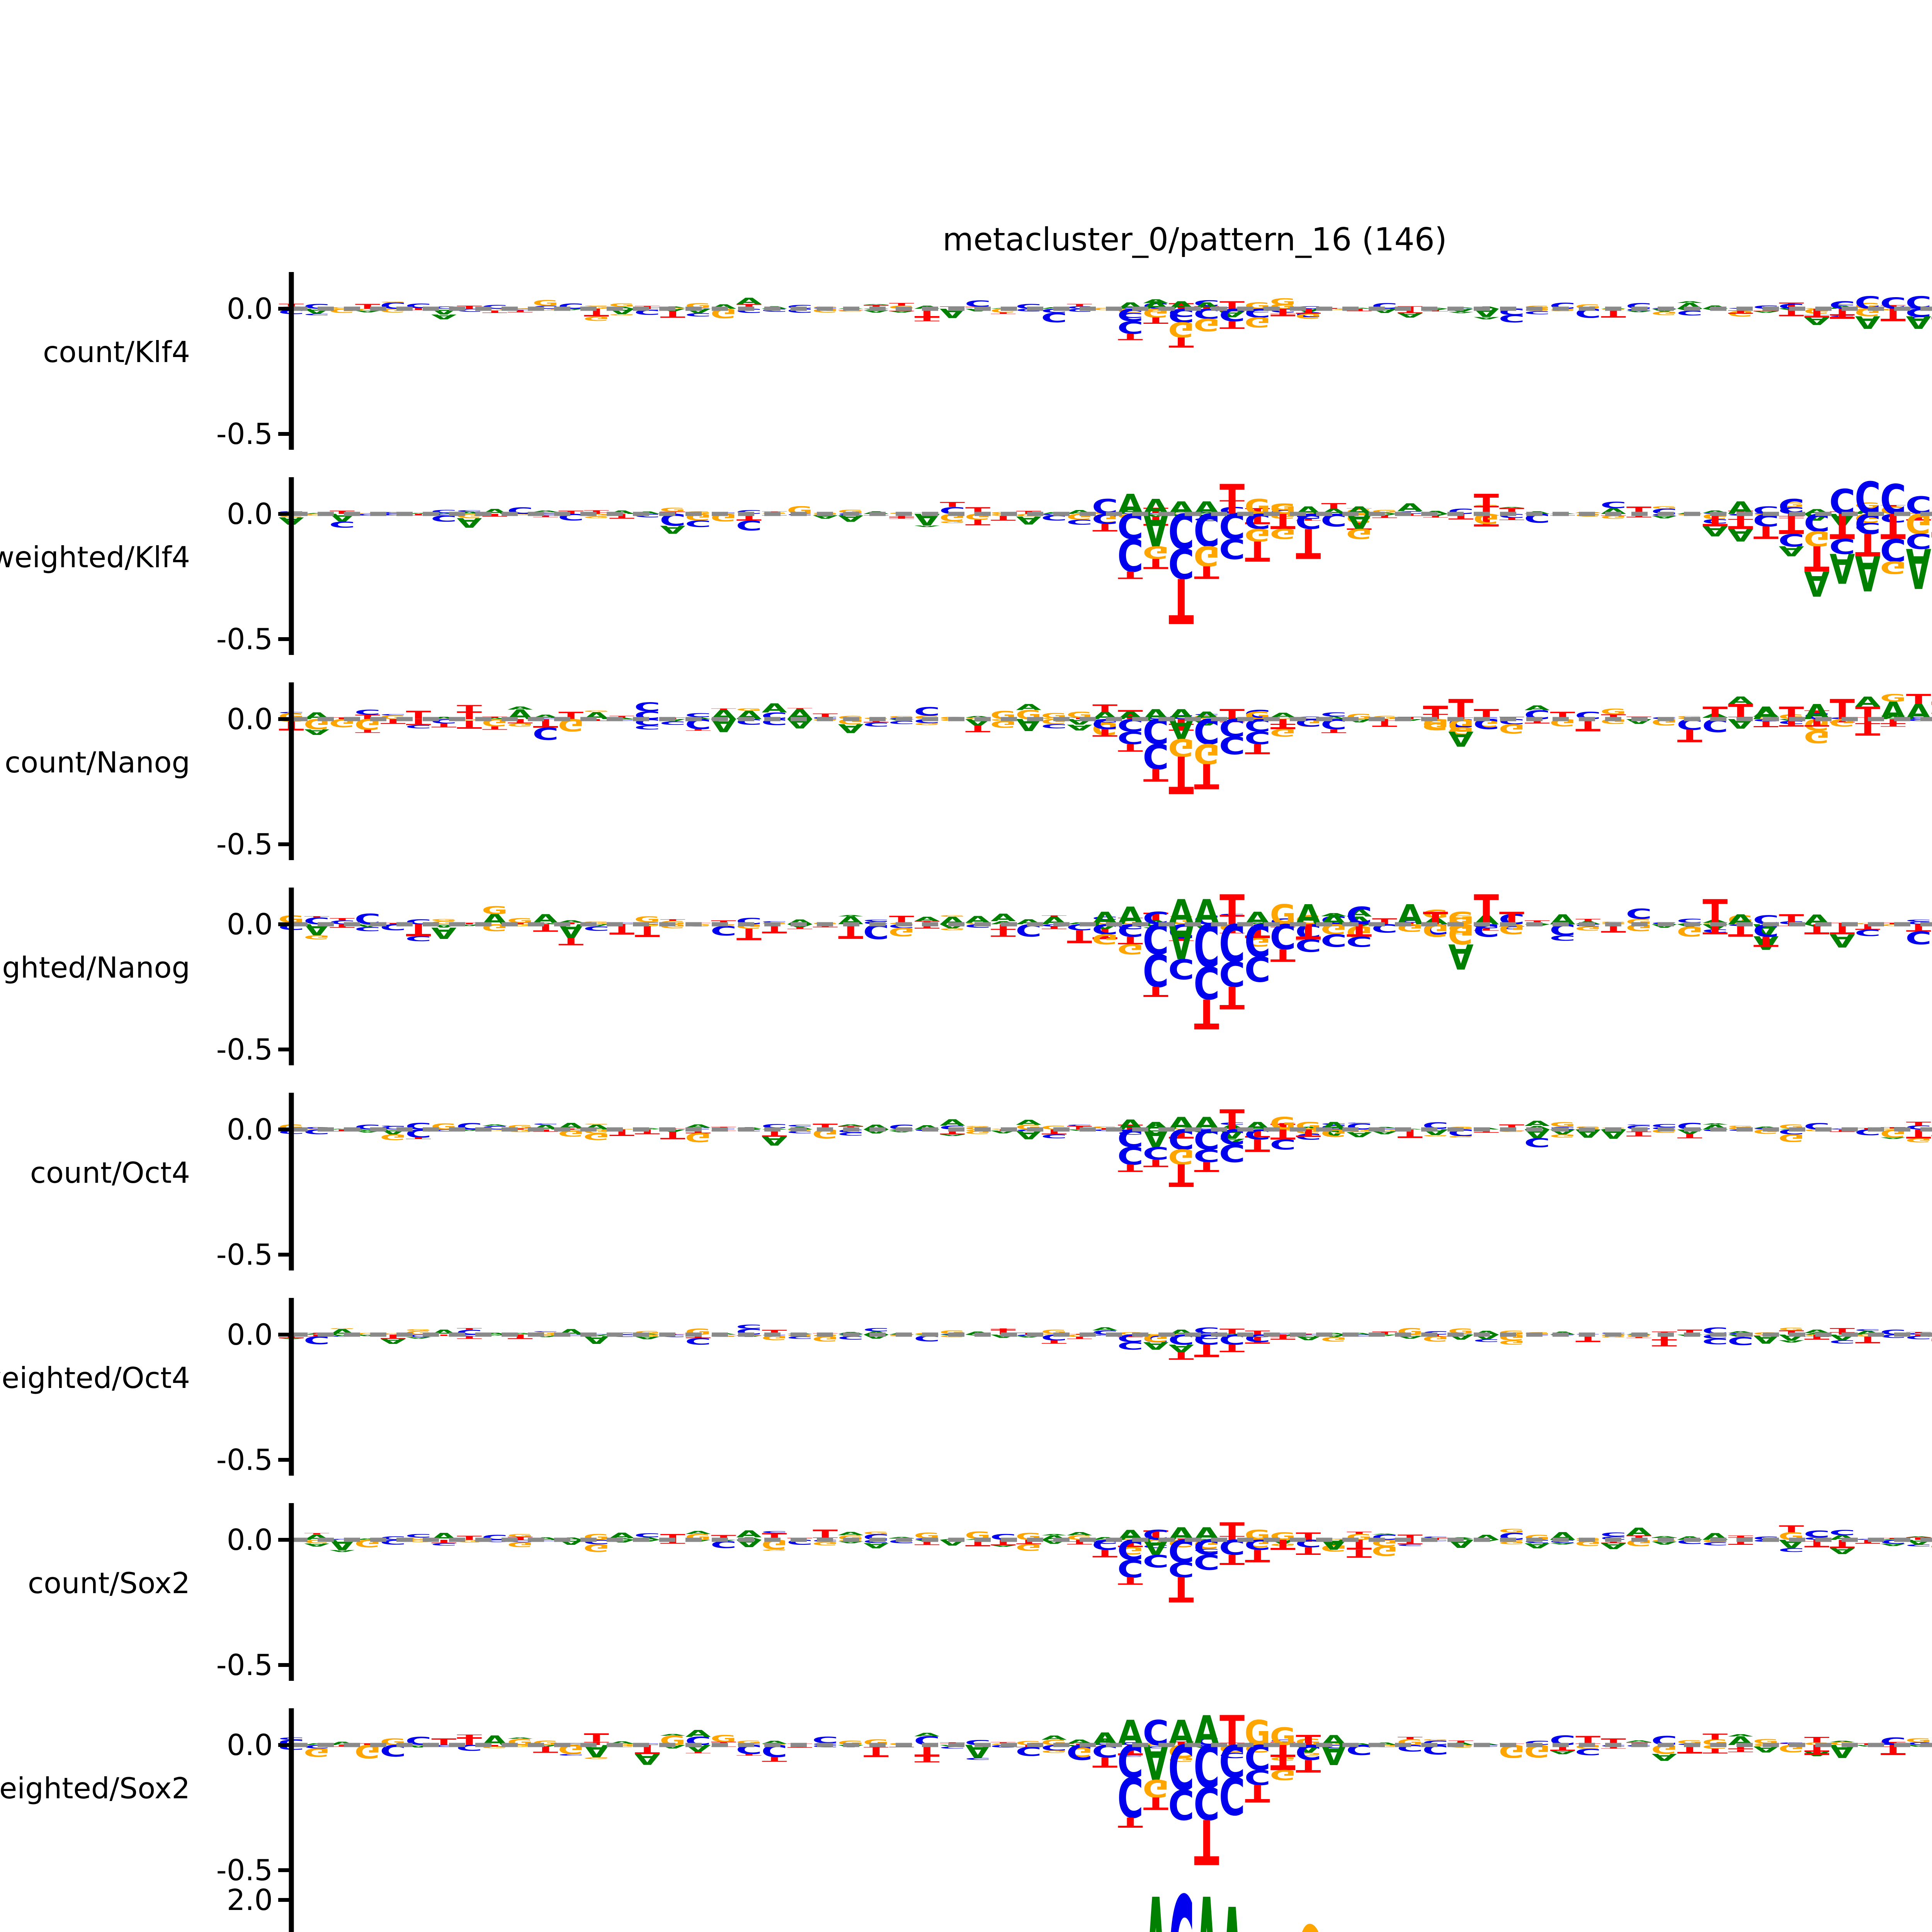  Describe the element at coordinates (250, 1900) in the screenshot. I see `y-tick-label: 2.0` at that location.